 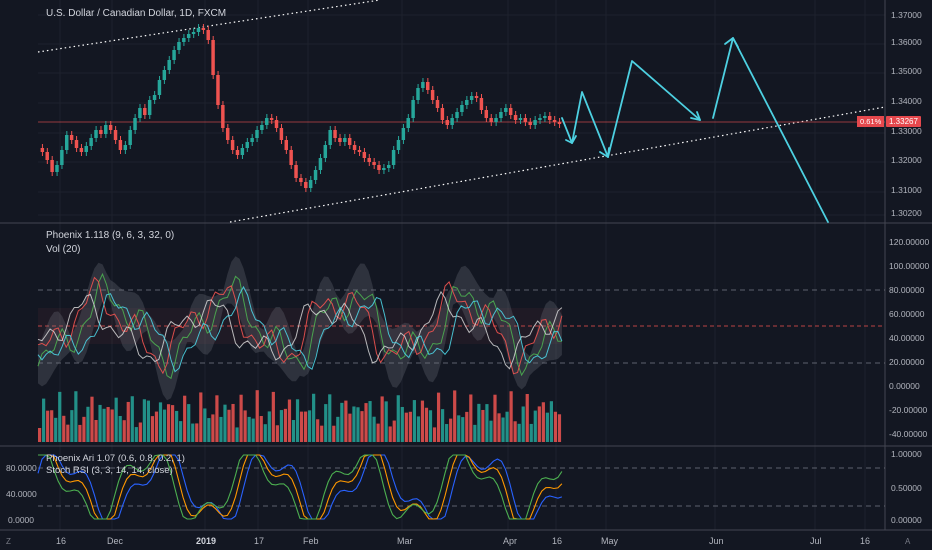 What do you see at coordinates (909, 242) in the screenshot?
I see `osc-axis-label: 120.00000` at bounding box center [909, 242].